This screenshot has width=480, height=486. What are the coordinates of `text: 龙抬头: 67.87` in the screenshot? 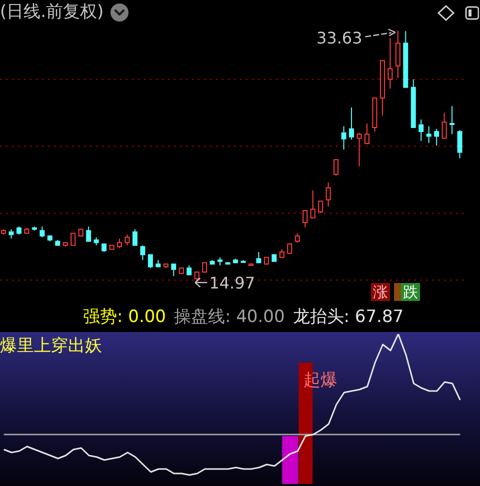 It's located at (348, 317).